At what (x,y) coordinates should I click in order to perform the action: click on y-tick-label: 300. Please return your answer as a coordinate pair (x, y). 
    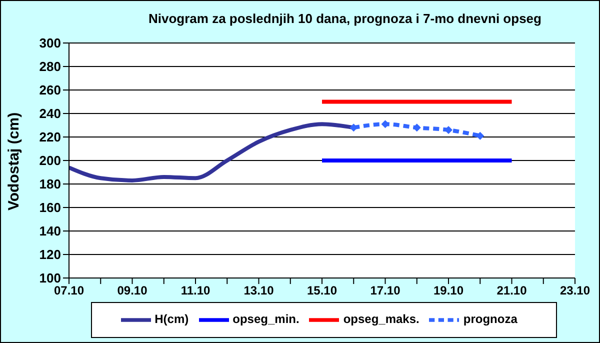
    Looking at the image, I should click on (50, 43).